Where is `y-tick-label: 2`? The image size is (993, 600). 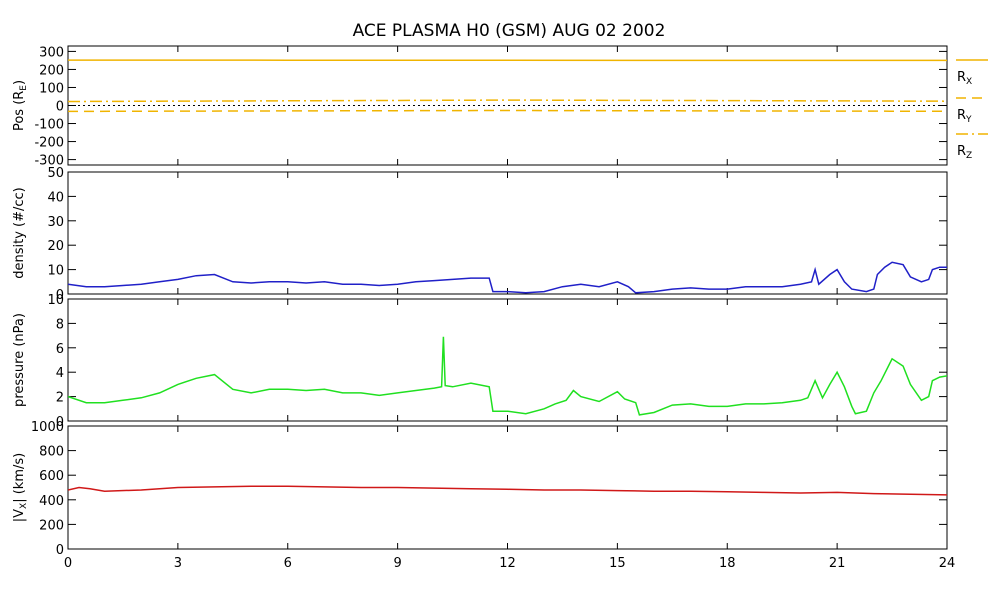 y-tick-label: 2 is located at coordinates (60, 398).